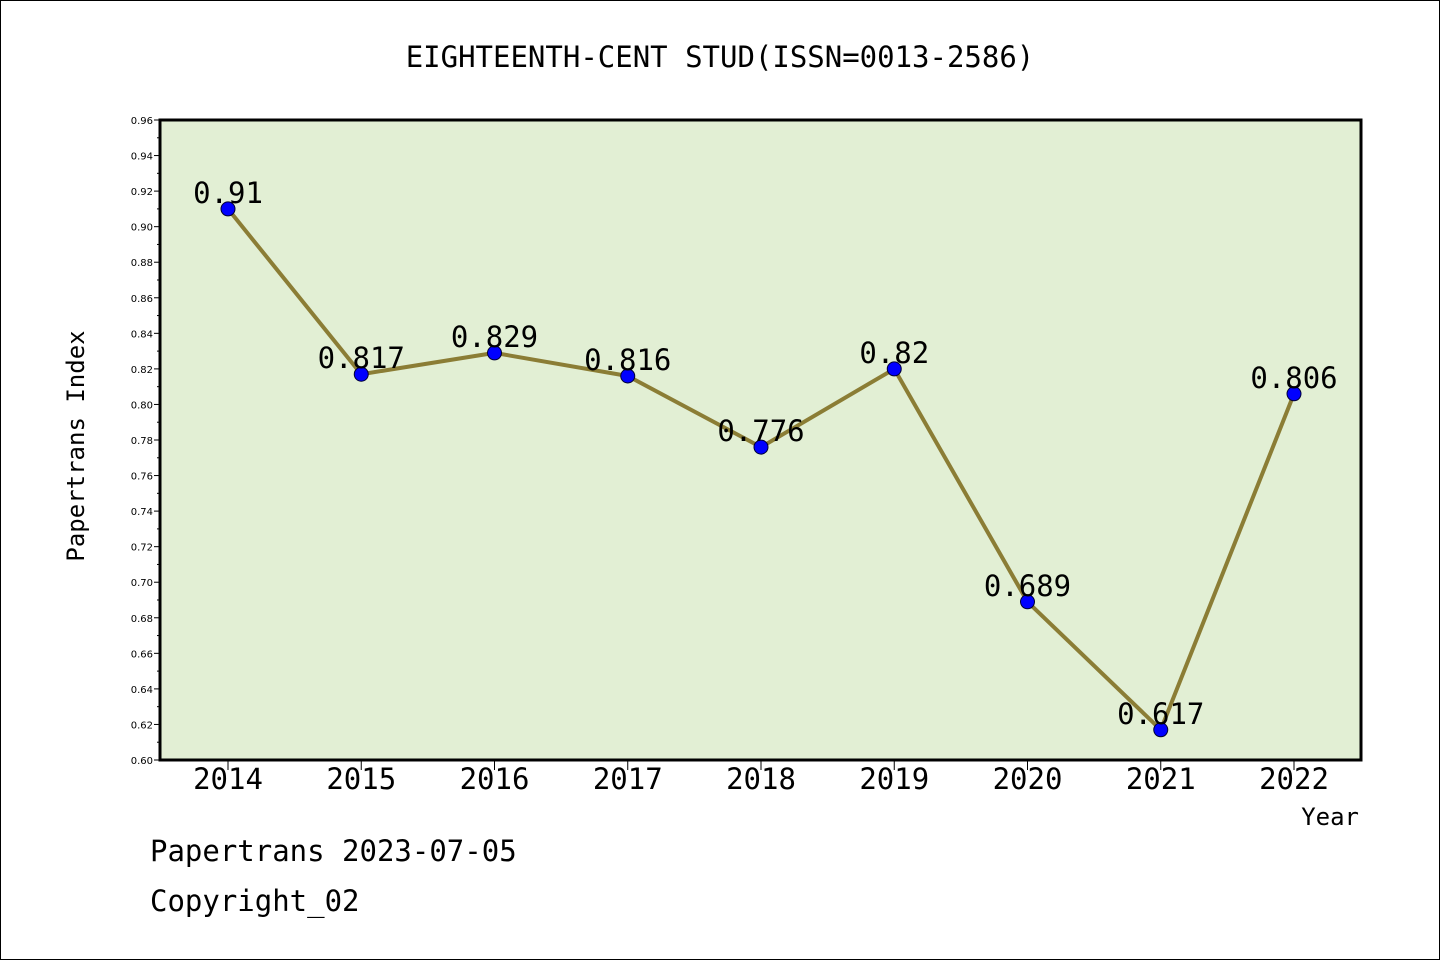 The image size is (1440, 960). Describe the element at coordinates (894, 353) in the screenshot. I see `data-label: 0.82` at that location.